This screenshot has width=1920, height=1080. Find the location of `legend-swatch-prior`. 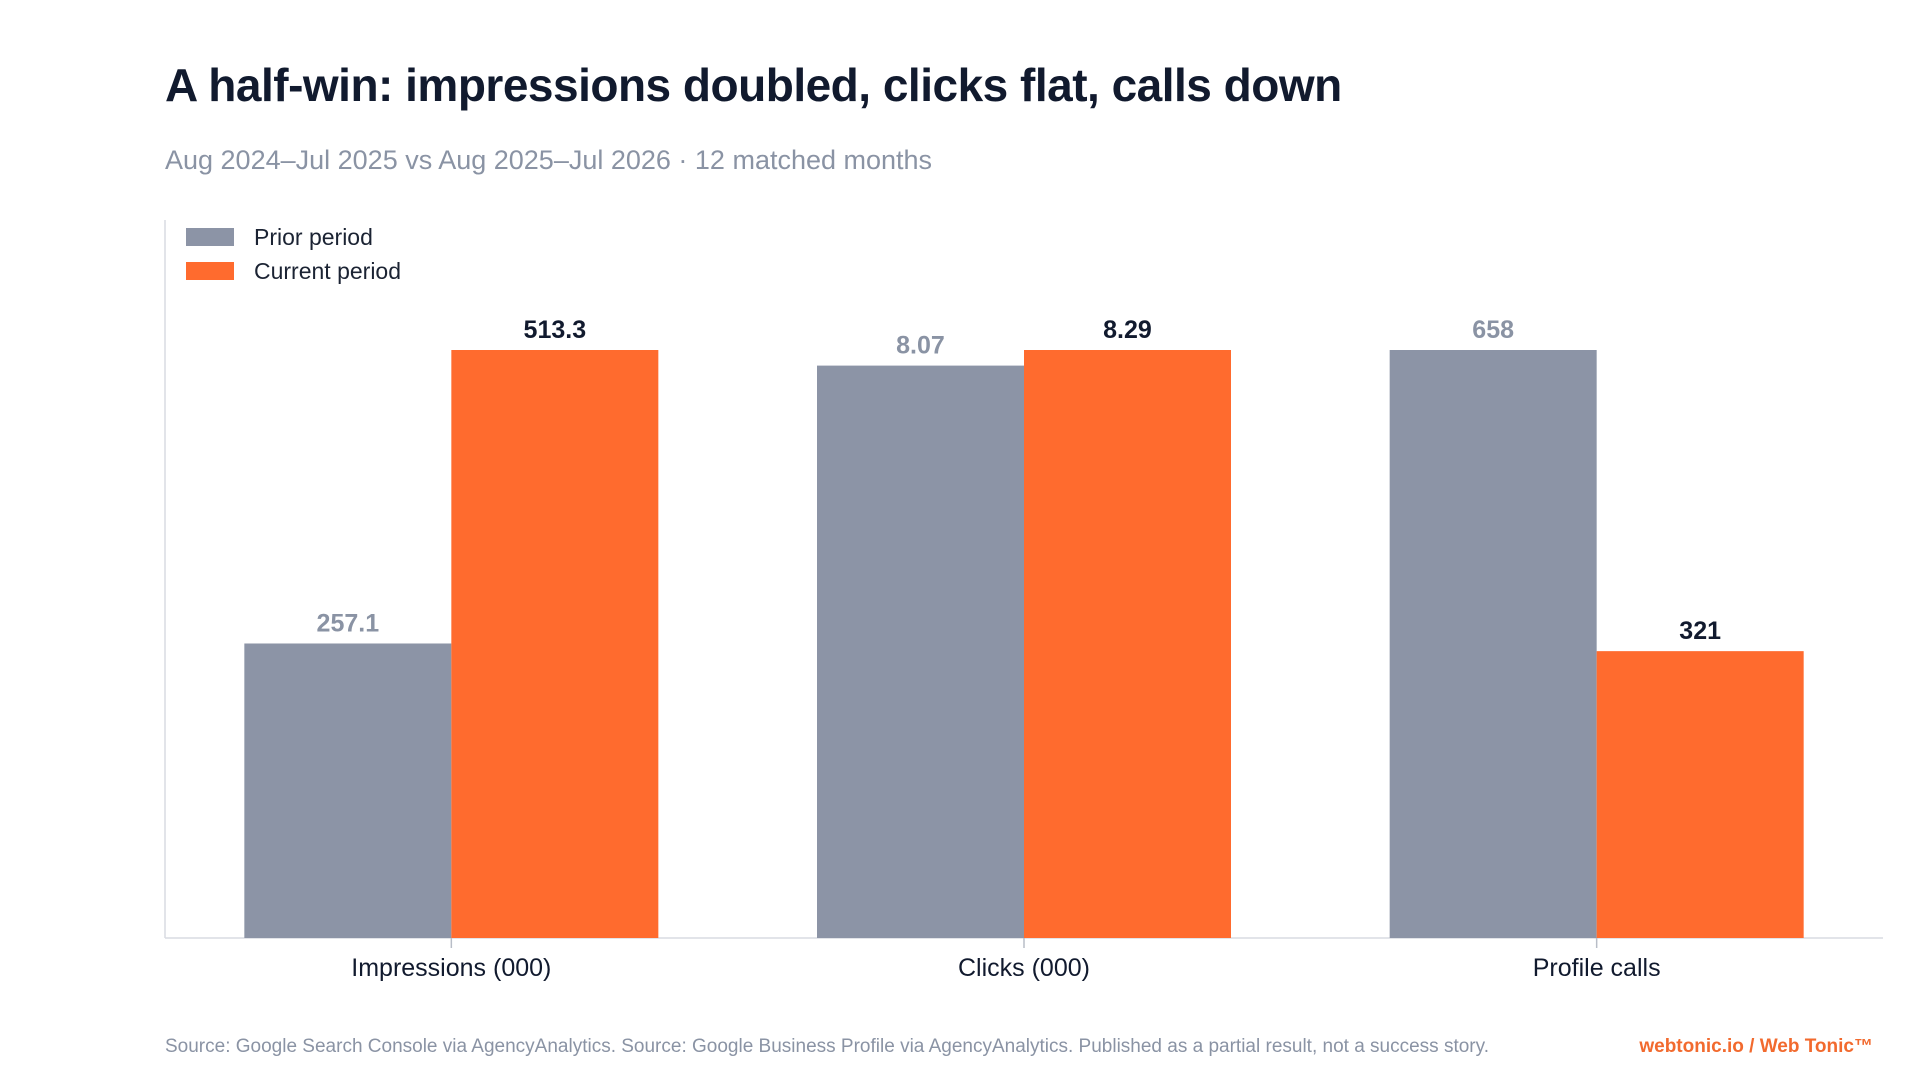

legend-swatch-prior is located at coordinates (210, 237).